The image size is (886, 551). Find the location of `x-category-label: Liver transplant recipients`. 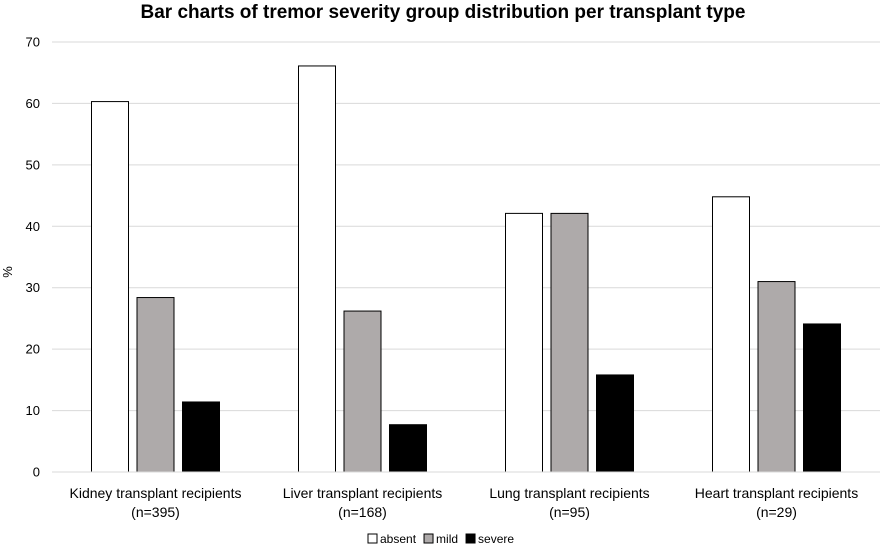

x-category-label: Liver transplant recipients is located at coordinates (363, 493).